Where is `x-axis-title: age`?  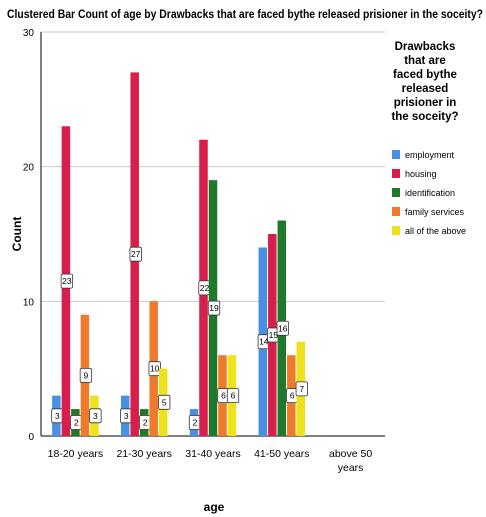
x-axis-title: age is located at coordinates (214, 507).